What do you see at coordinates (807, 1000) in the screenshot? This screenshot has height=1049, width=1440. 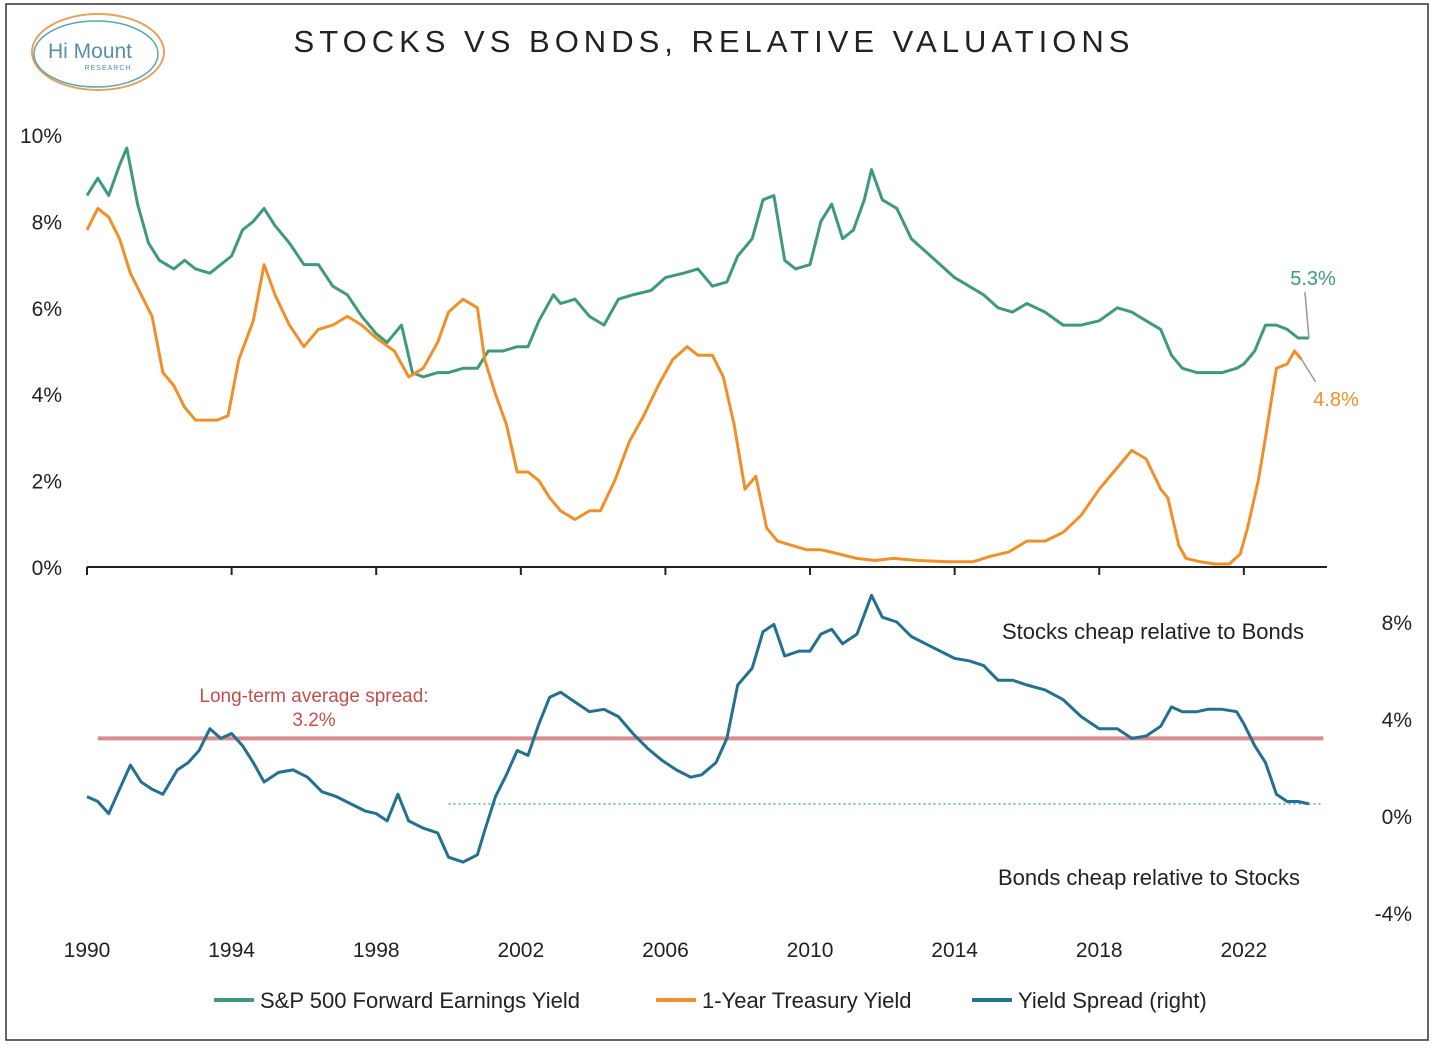 I see `legend-label: 1-Year Treasury Yield` at bounding box center [807, 1000].